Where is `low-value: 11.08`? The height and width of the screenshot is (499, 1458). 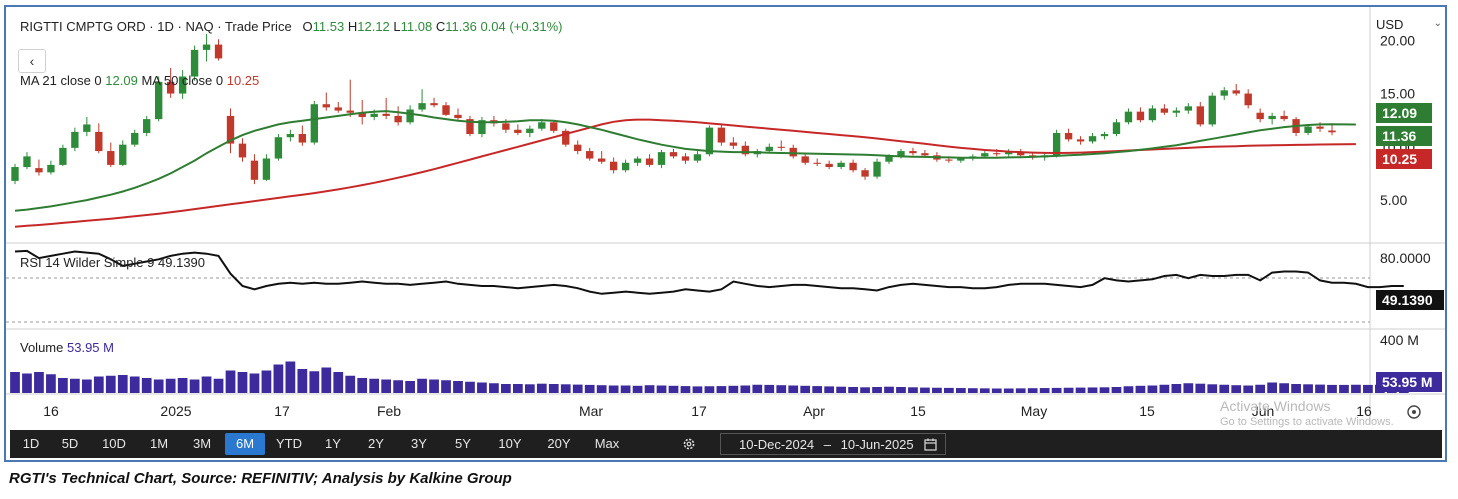 low-value: 11.08 is located at coordinates (416, 26).